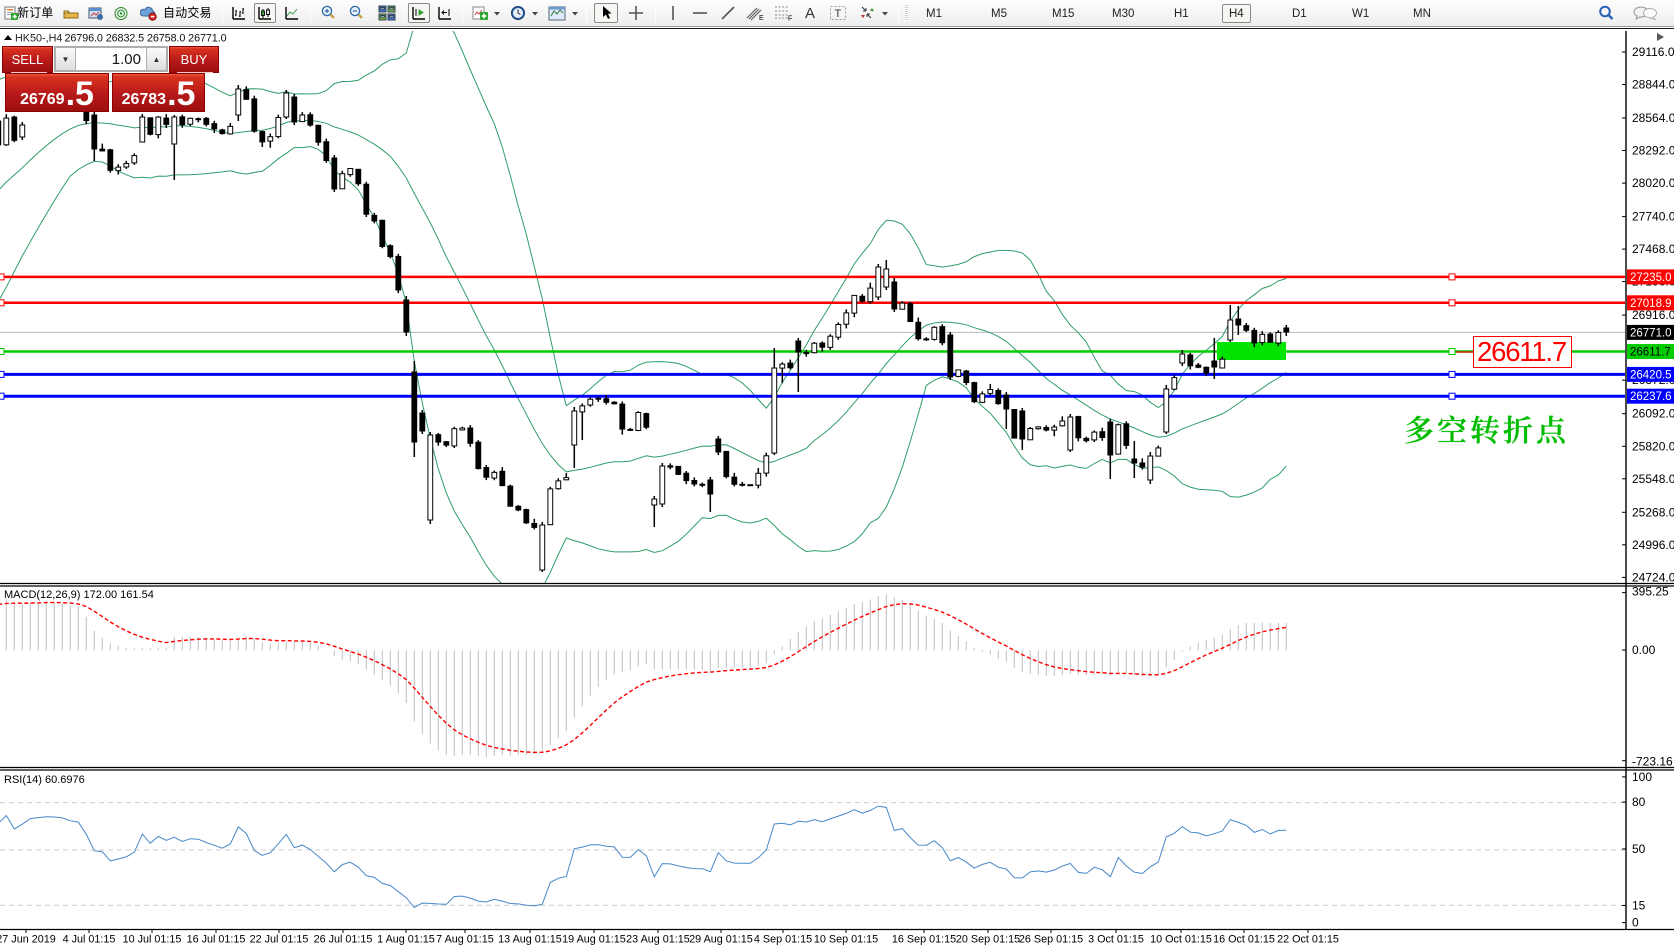 This screenshot has height=947, width=1674. Describe the element at coordinates (838, 14) in the screenshot. I see `svg-text: T` at that location.